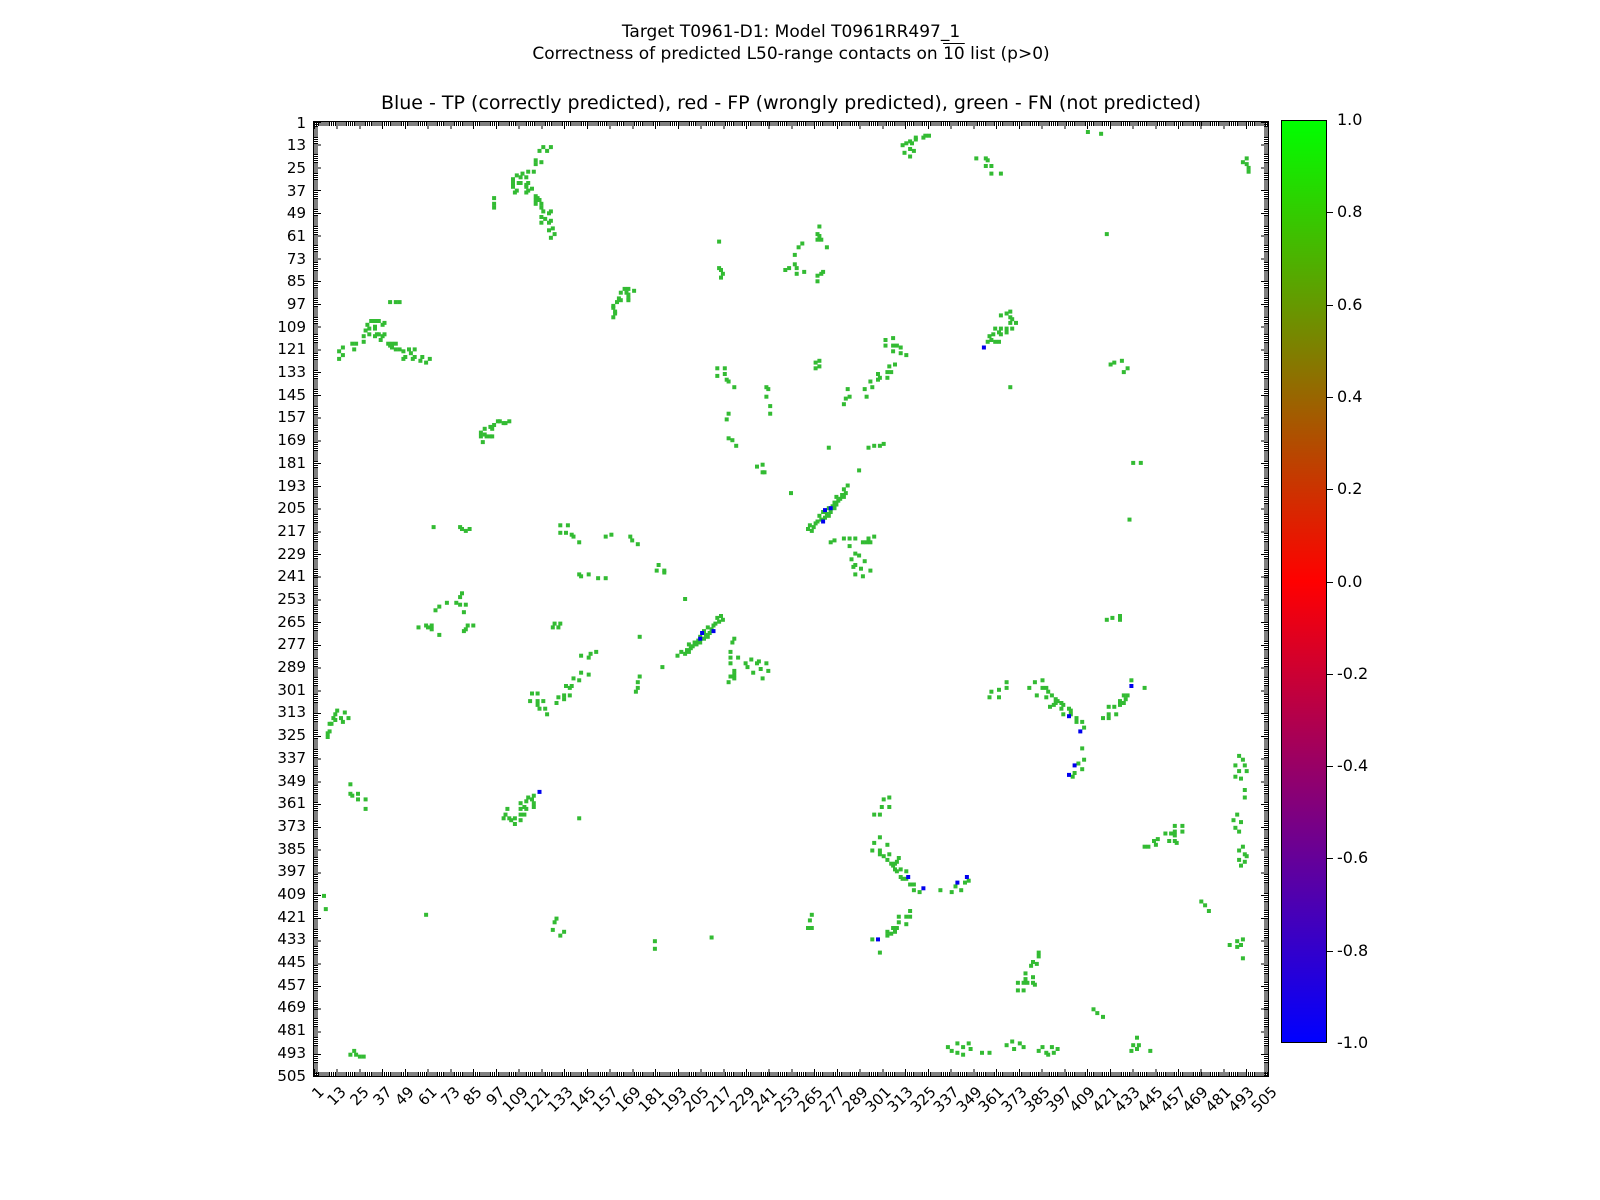 The height and width of the screenshot is (1200, 1600). Describe the element at coordinates (291, 735) in the screenshot. I see `y-tick-label: 325` at that location.